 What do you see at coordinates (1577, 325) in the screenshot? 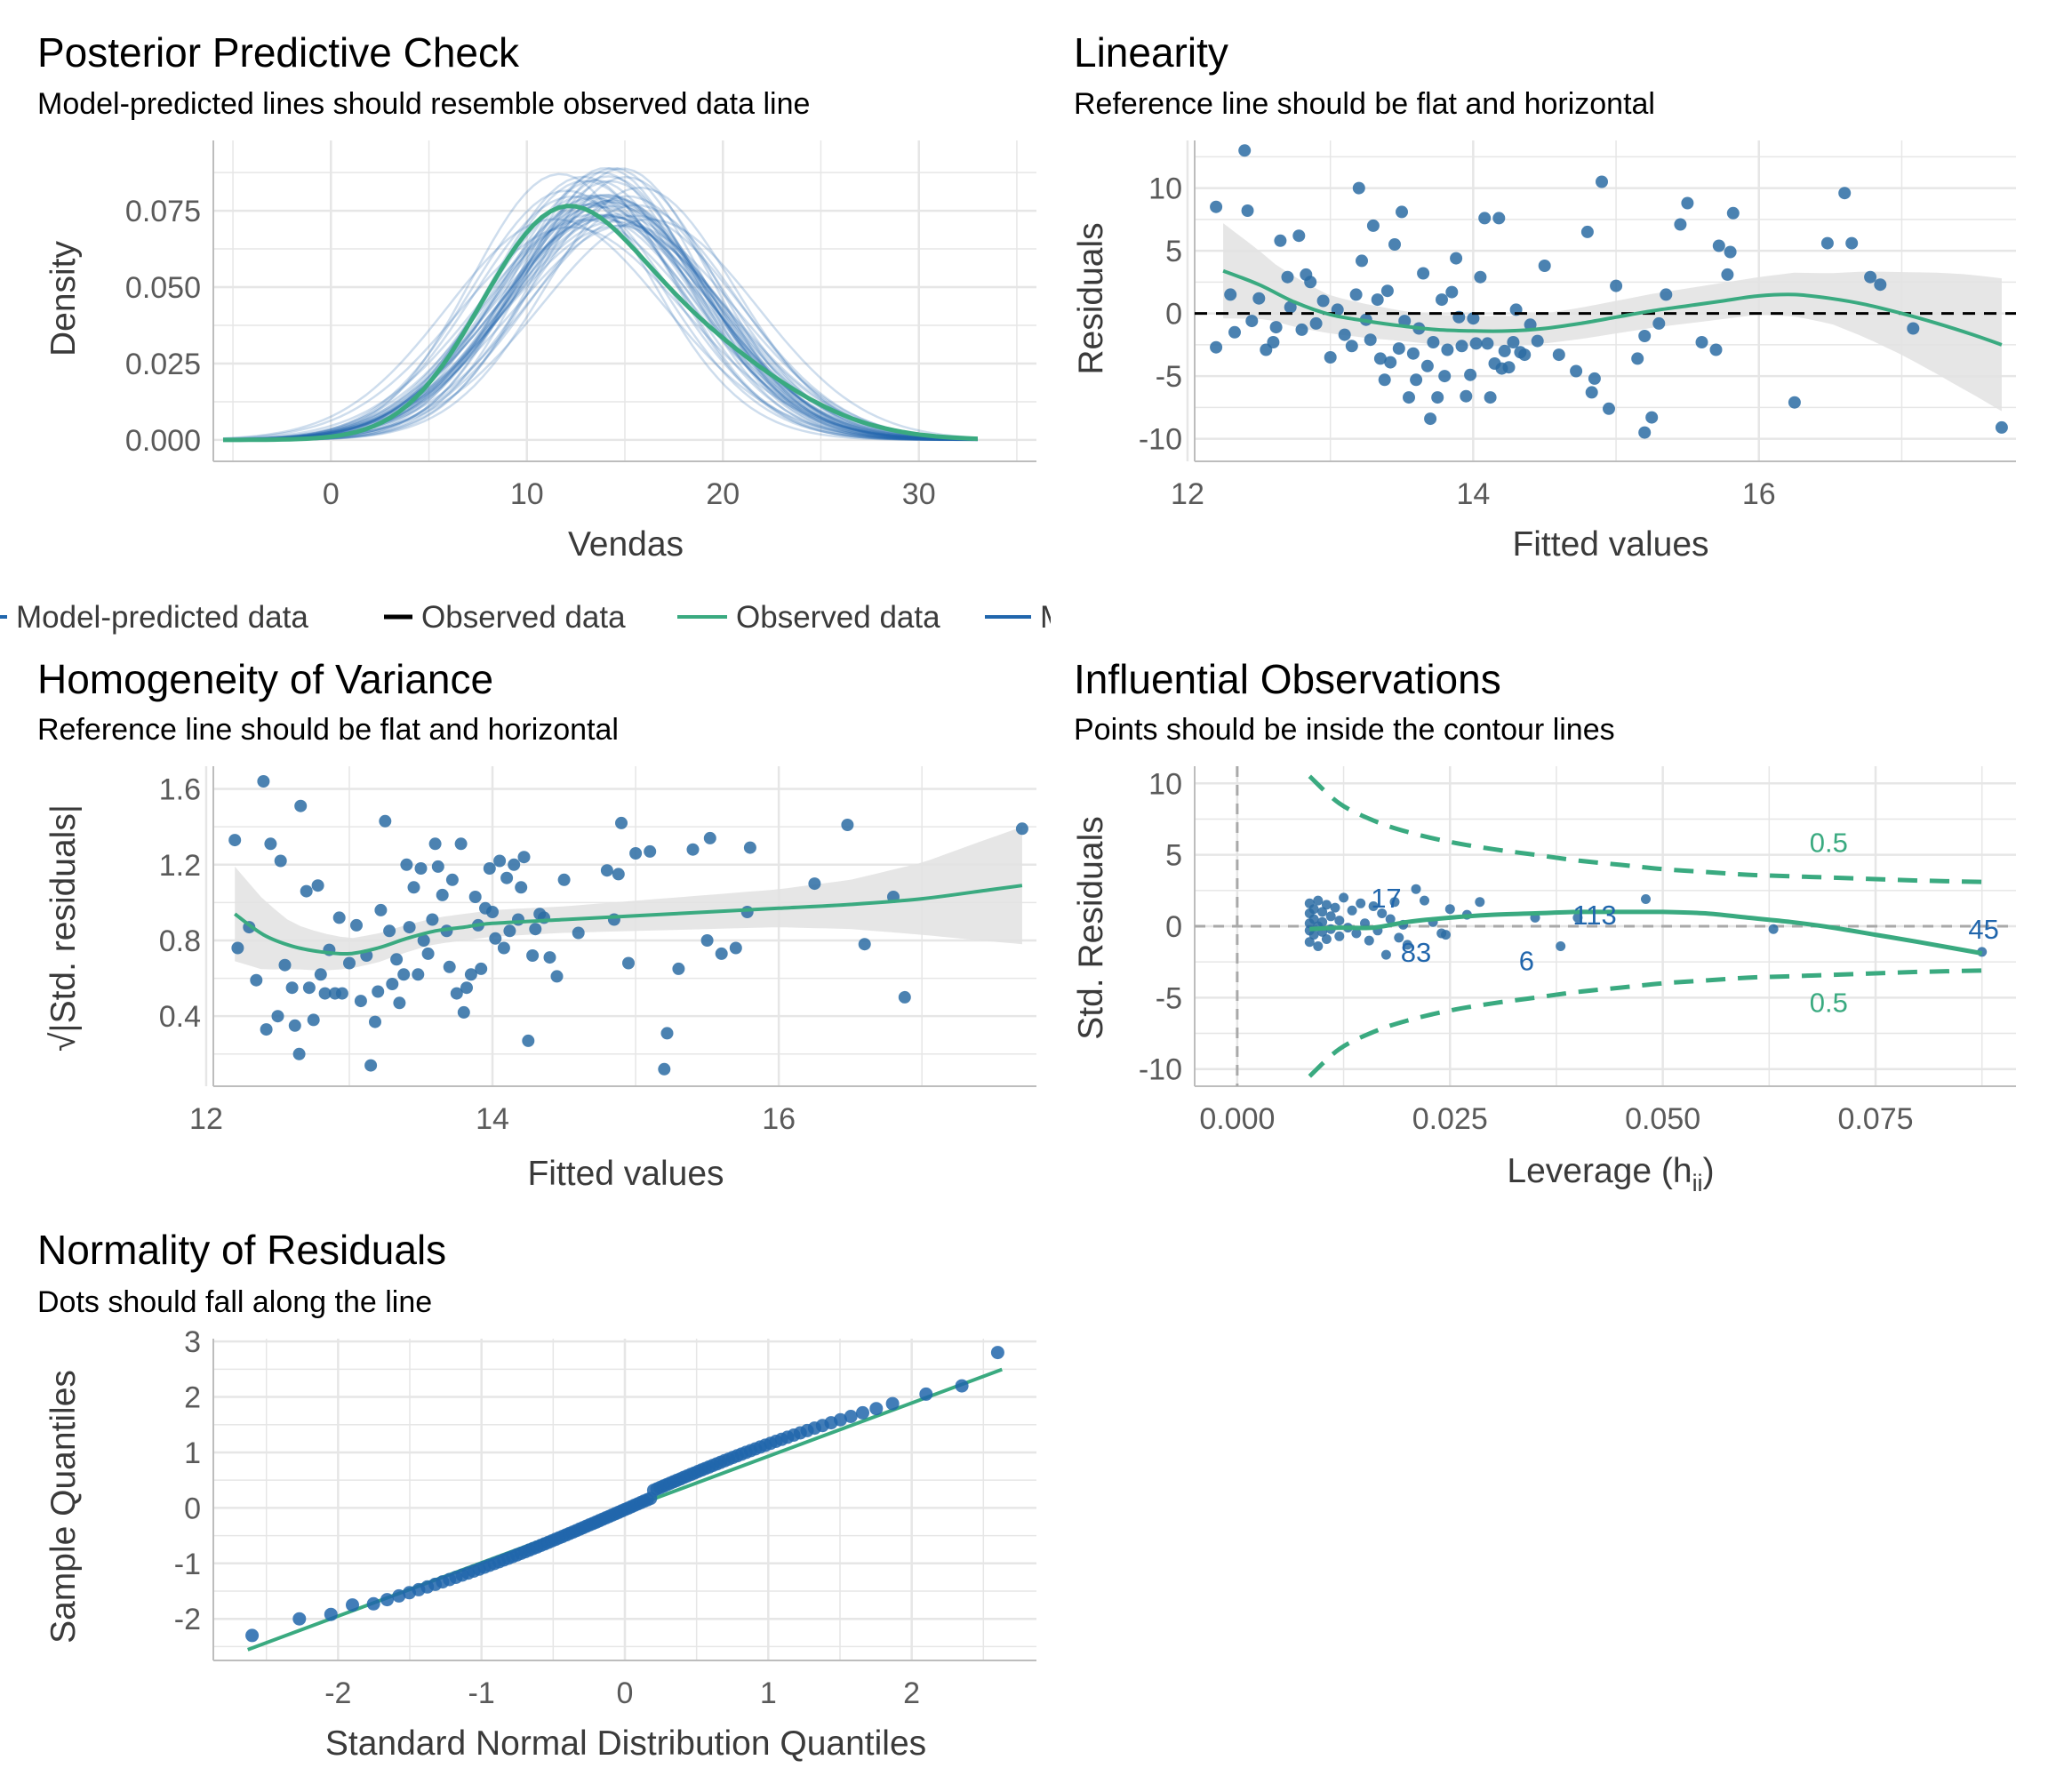
I see `plot-area: 12 14 16 -10 -5 0 5 10` at bounding box center [1577, 325].